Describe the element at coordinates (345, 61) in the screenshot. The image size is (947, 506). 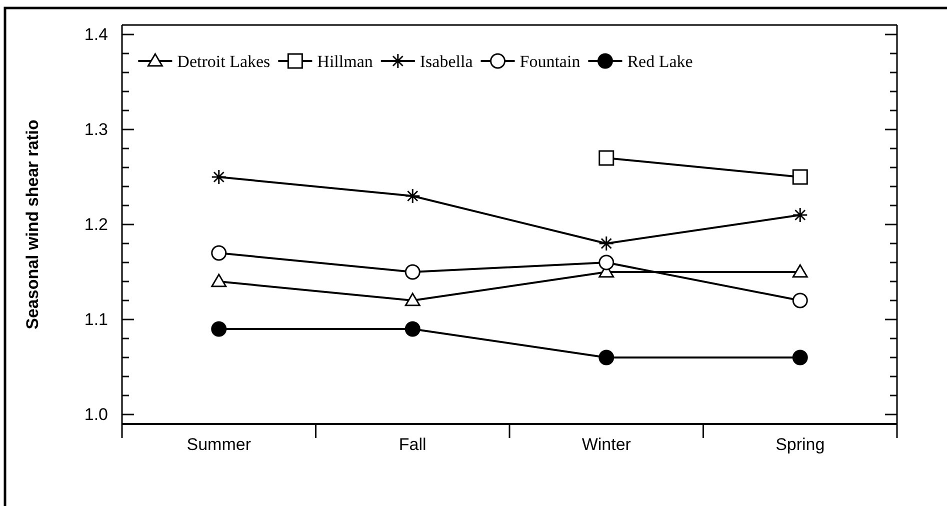
I see `legend-label: Hillman` at that location.